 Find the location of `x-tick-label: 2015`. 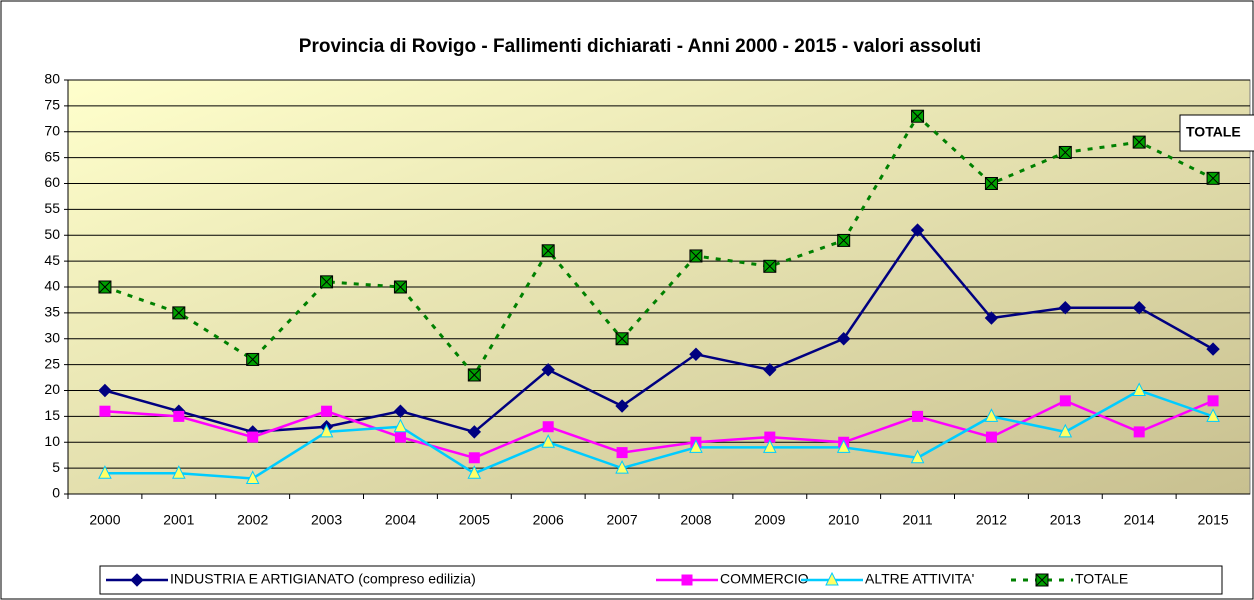

x-tick-label: 2015 is located at coordinates (1212, 520).